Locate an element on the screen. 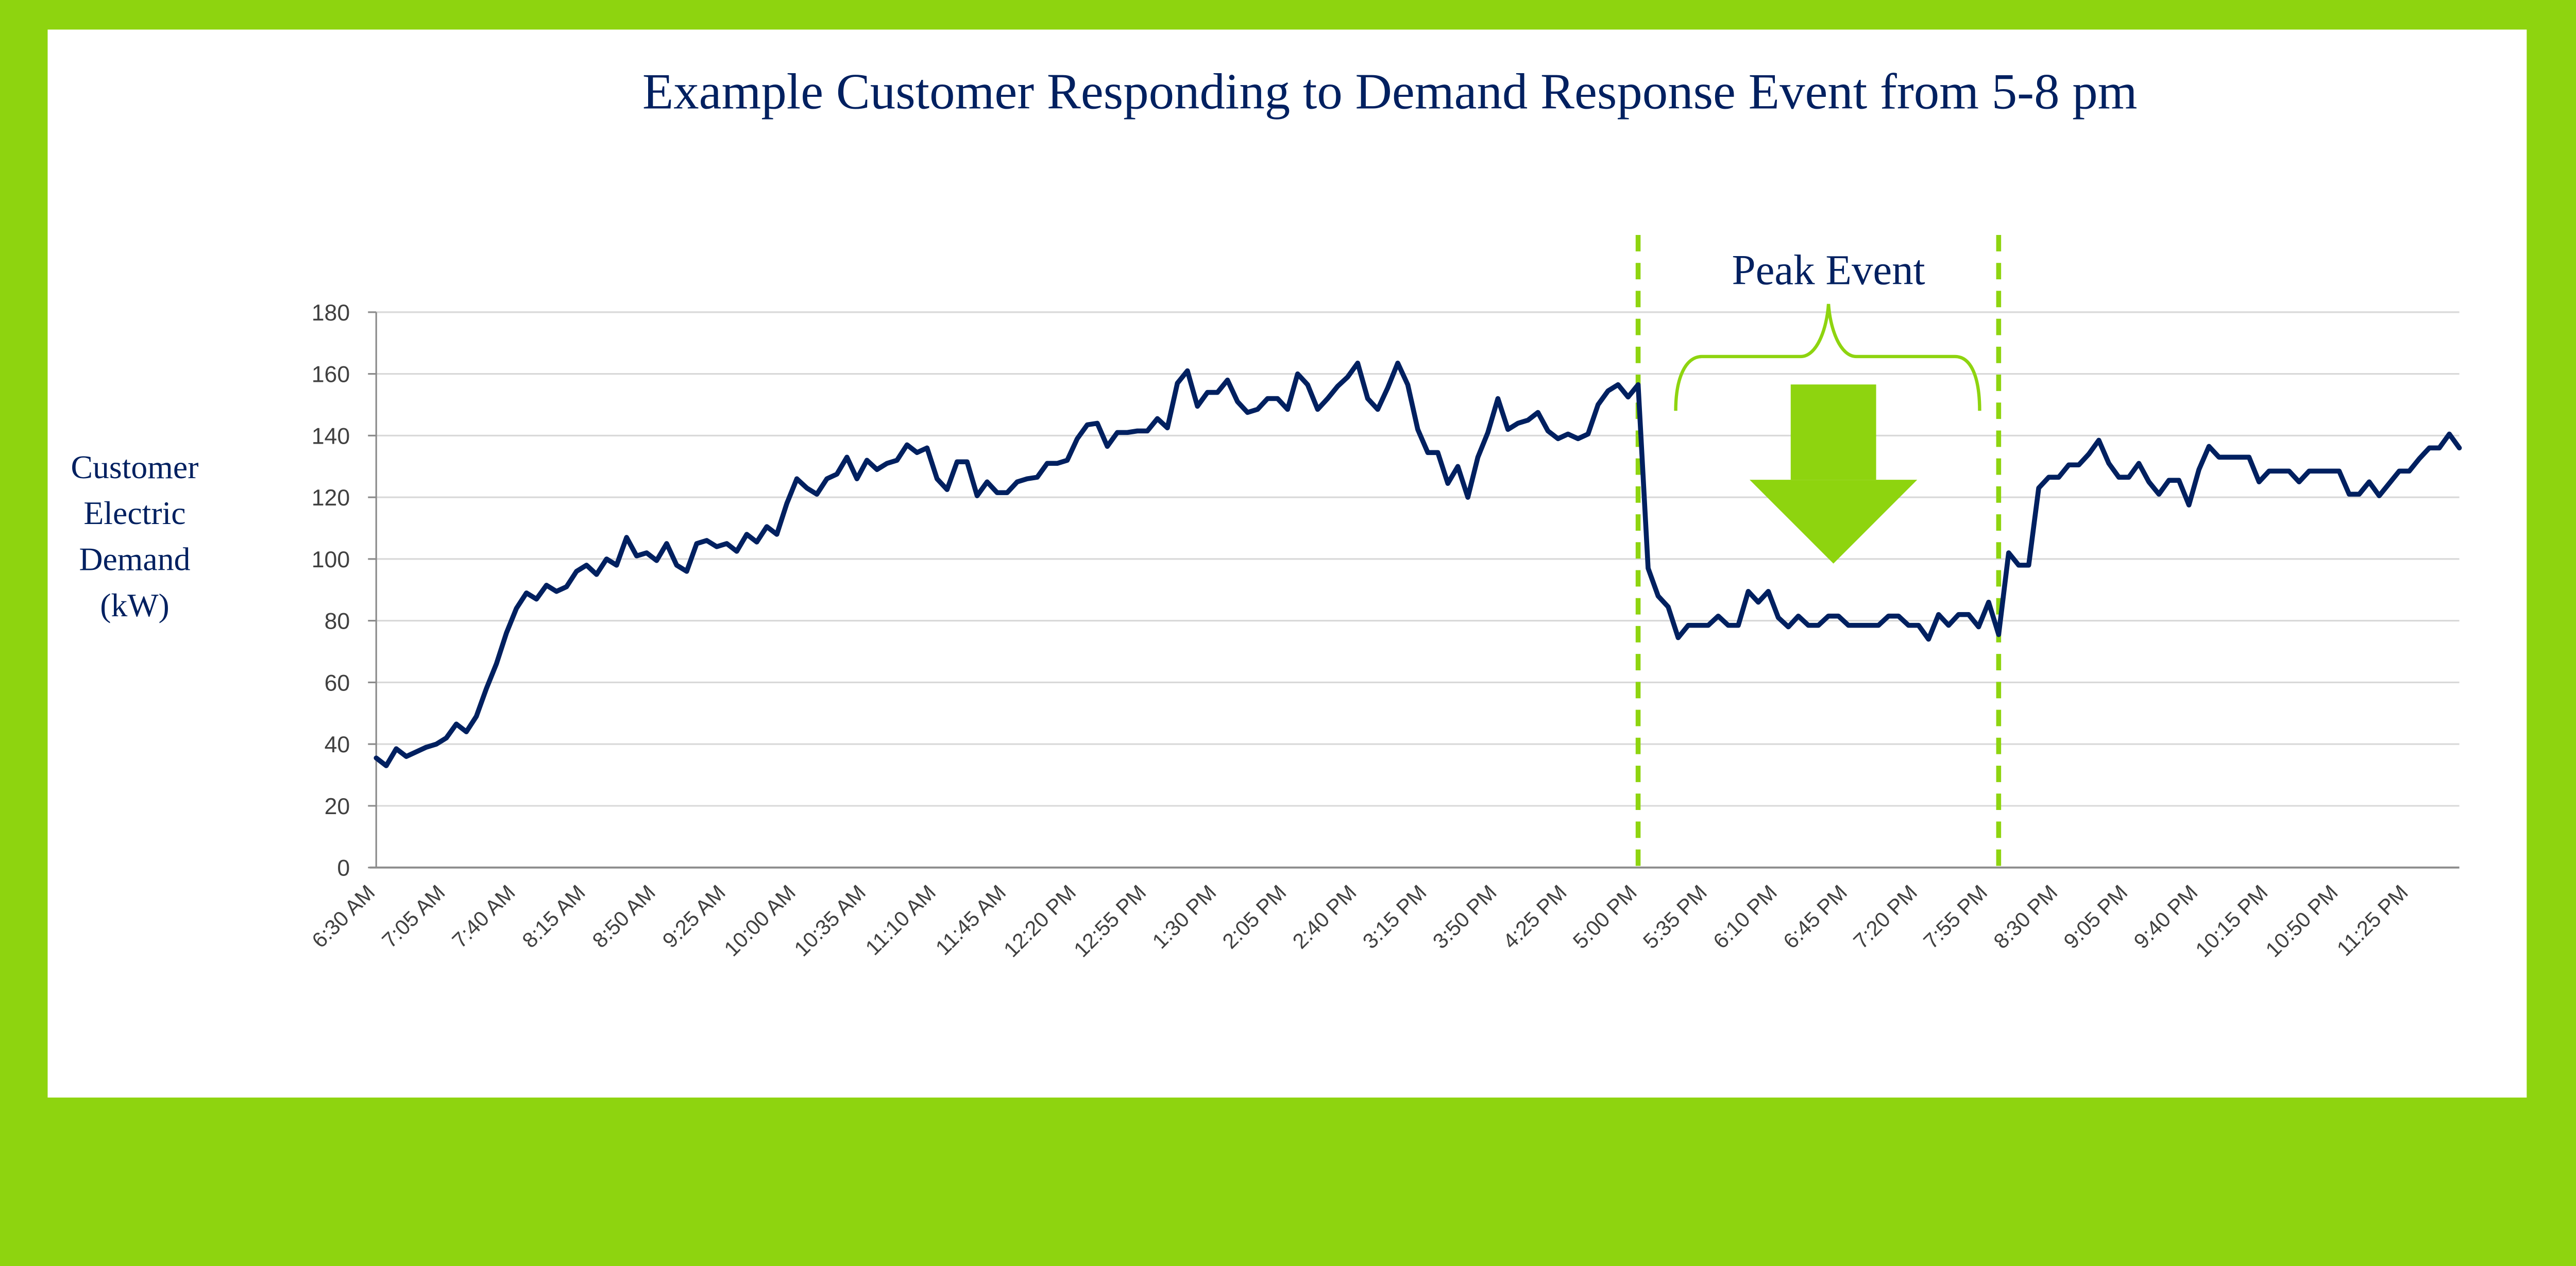 The image size is (2576, 1266). peak-event-label: Peak Event is located at coordinates (1828, 270).